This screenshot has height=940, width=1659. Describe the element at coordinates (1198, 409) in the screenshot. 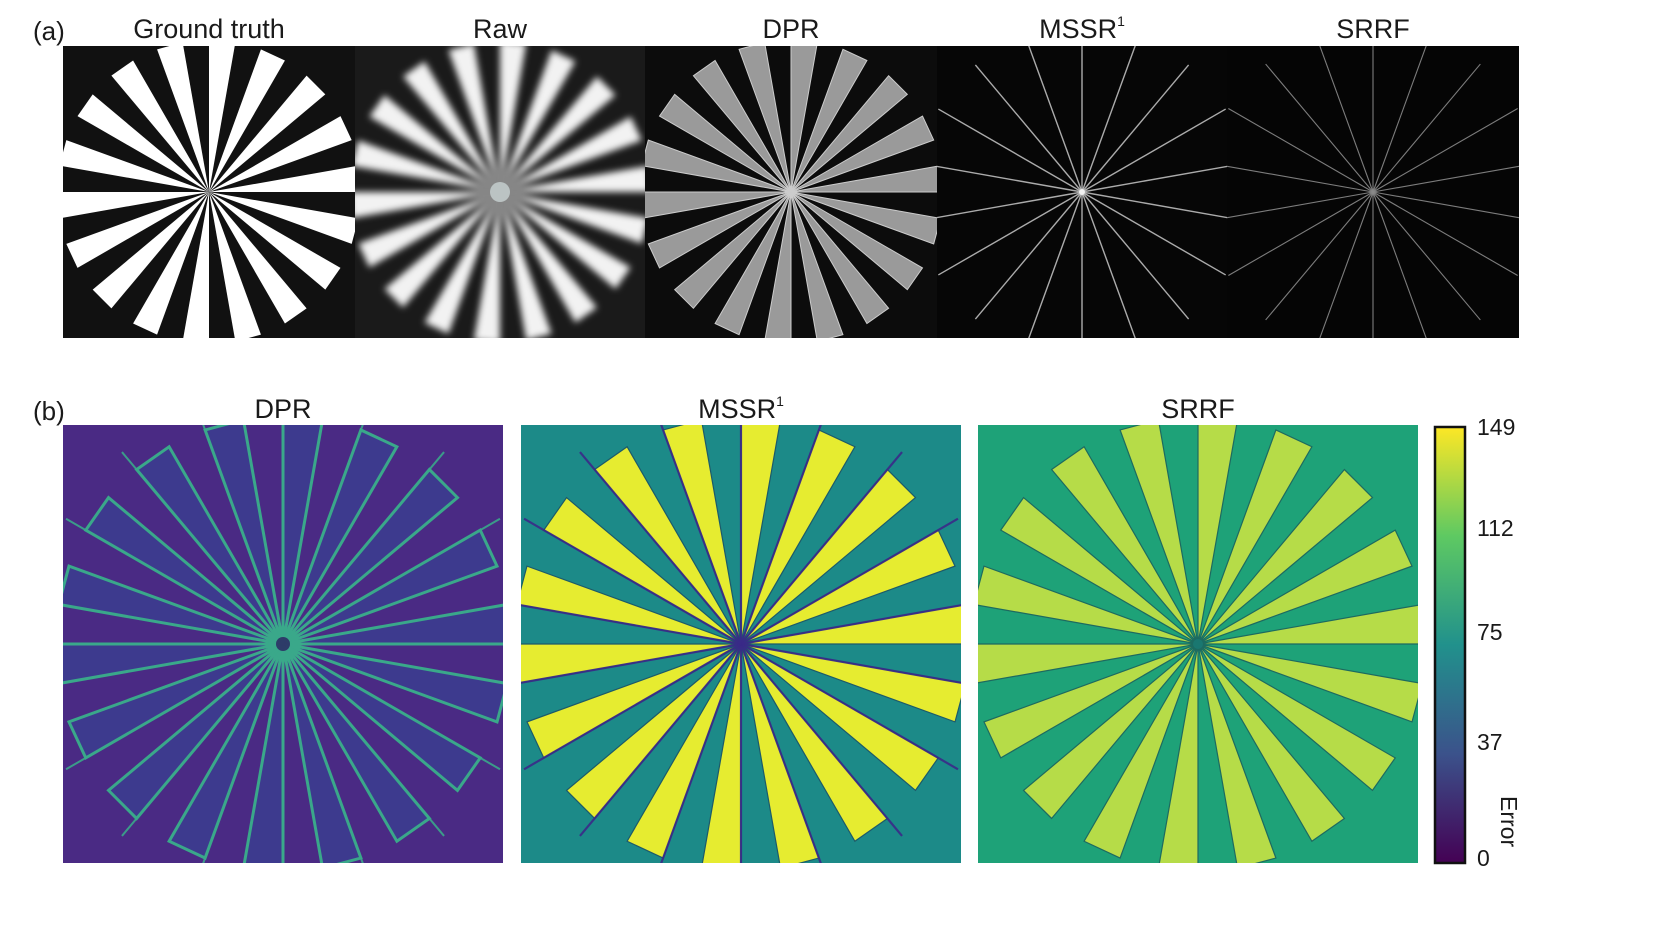

I see `map-title-srrf-text: SRRF` at that location.